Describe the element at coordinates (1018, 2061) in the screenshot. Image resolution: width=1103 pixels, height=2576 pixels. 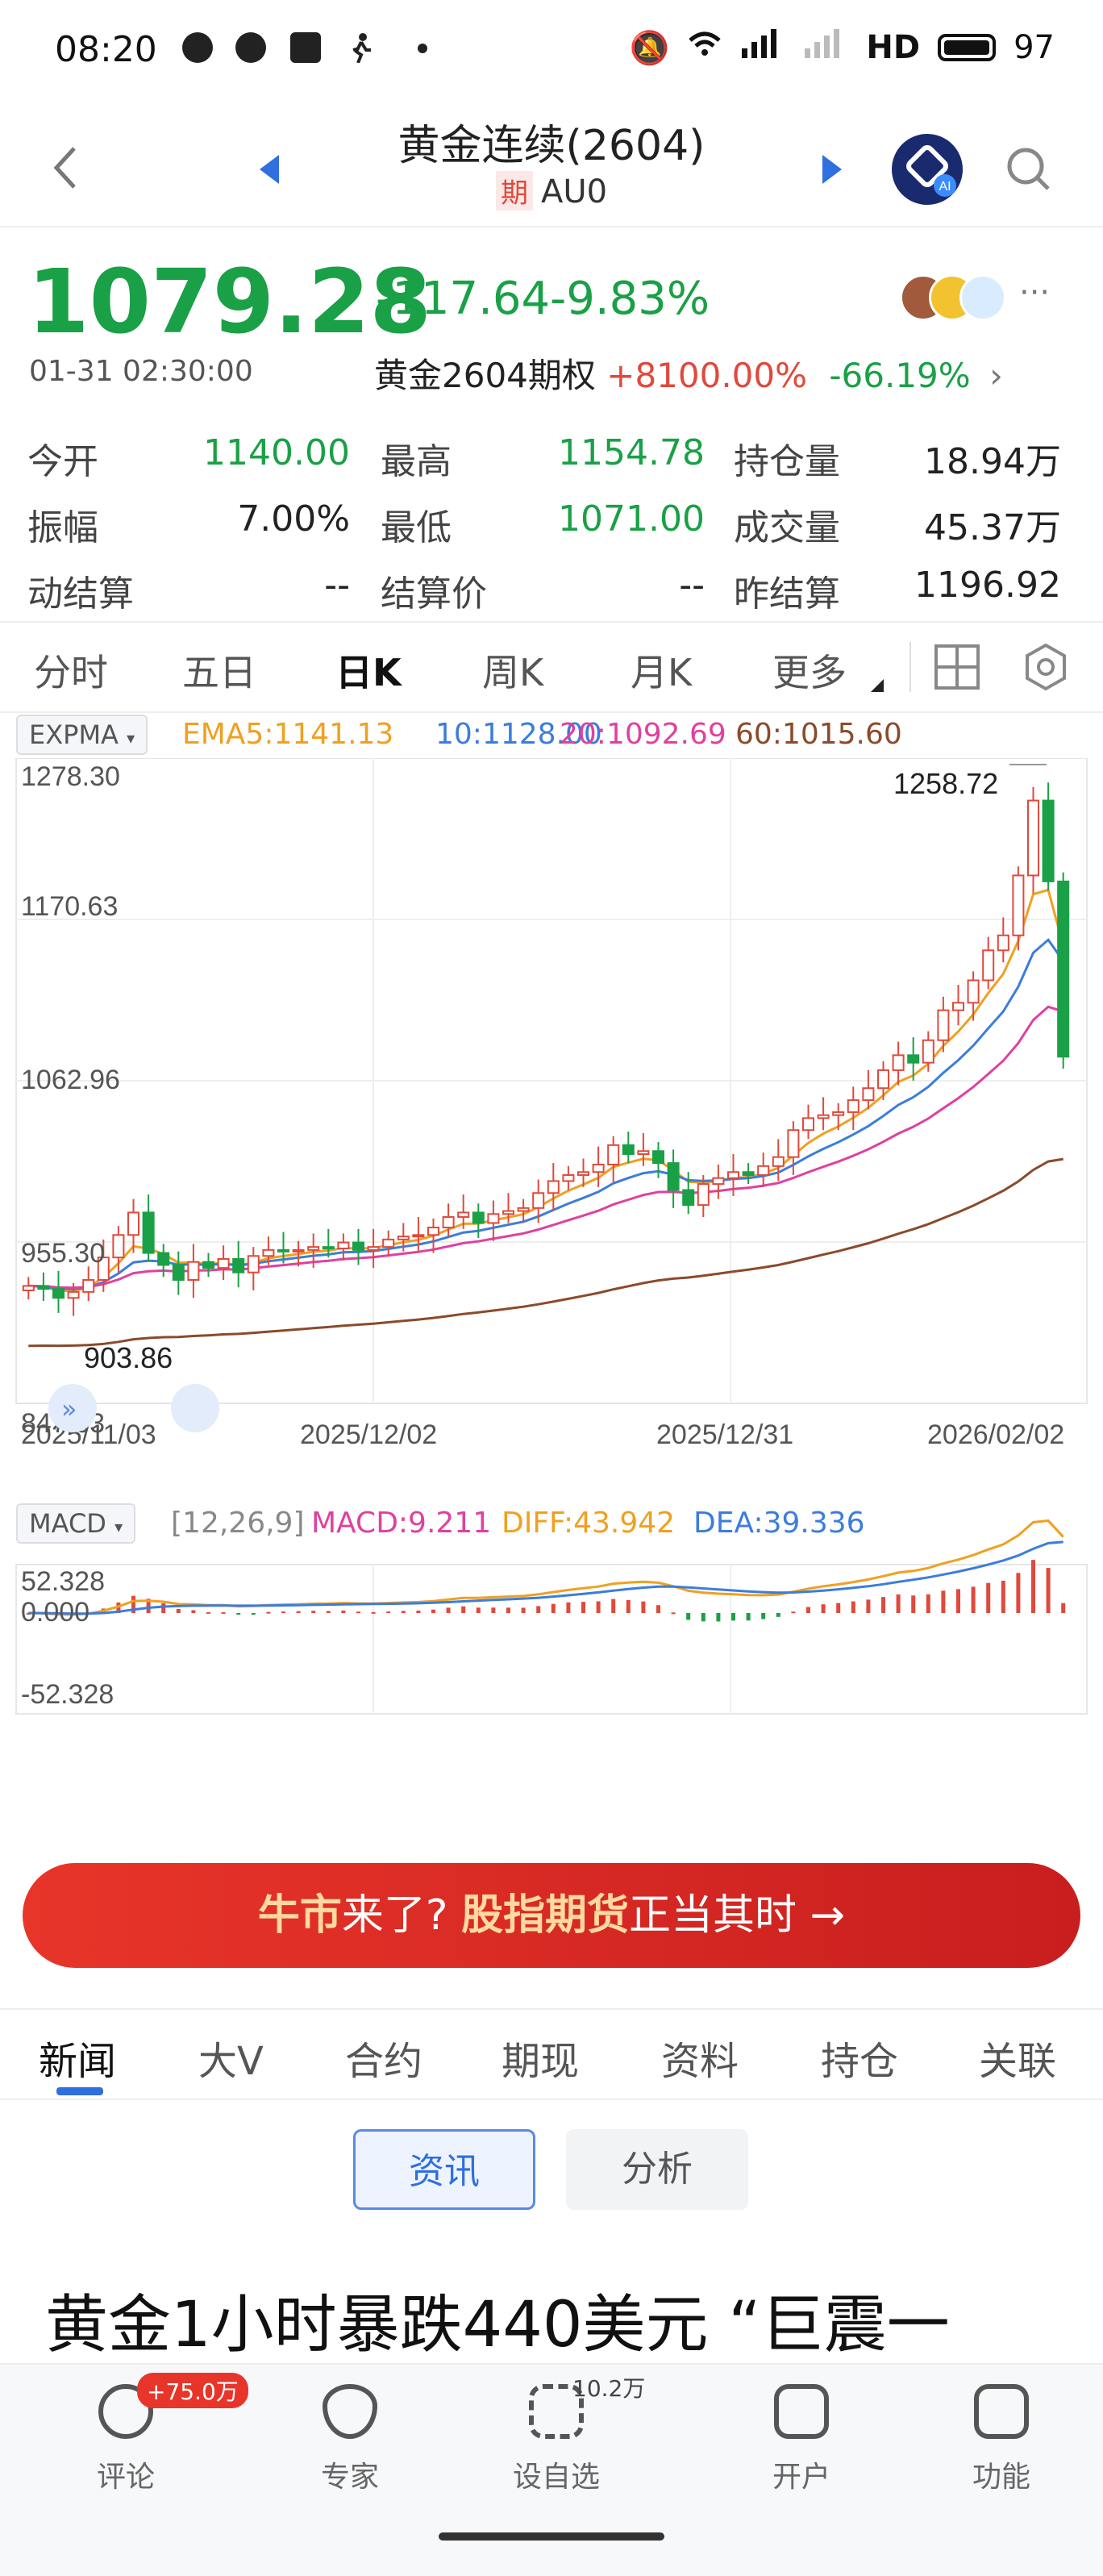
I see `tab-related: 关联` at that location.